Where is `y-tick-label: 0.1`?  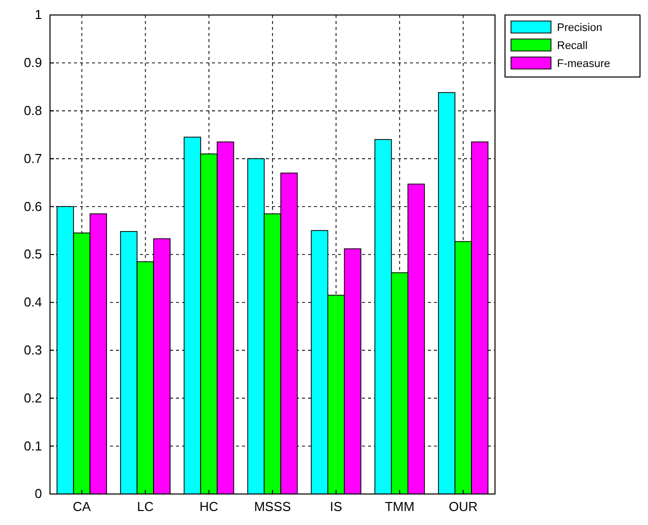
y-tick-label: 0.1 is located at coordinates (33, 446).